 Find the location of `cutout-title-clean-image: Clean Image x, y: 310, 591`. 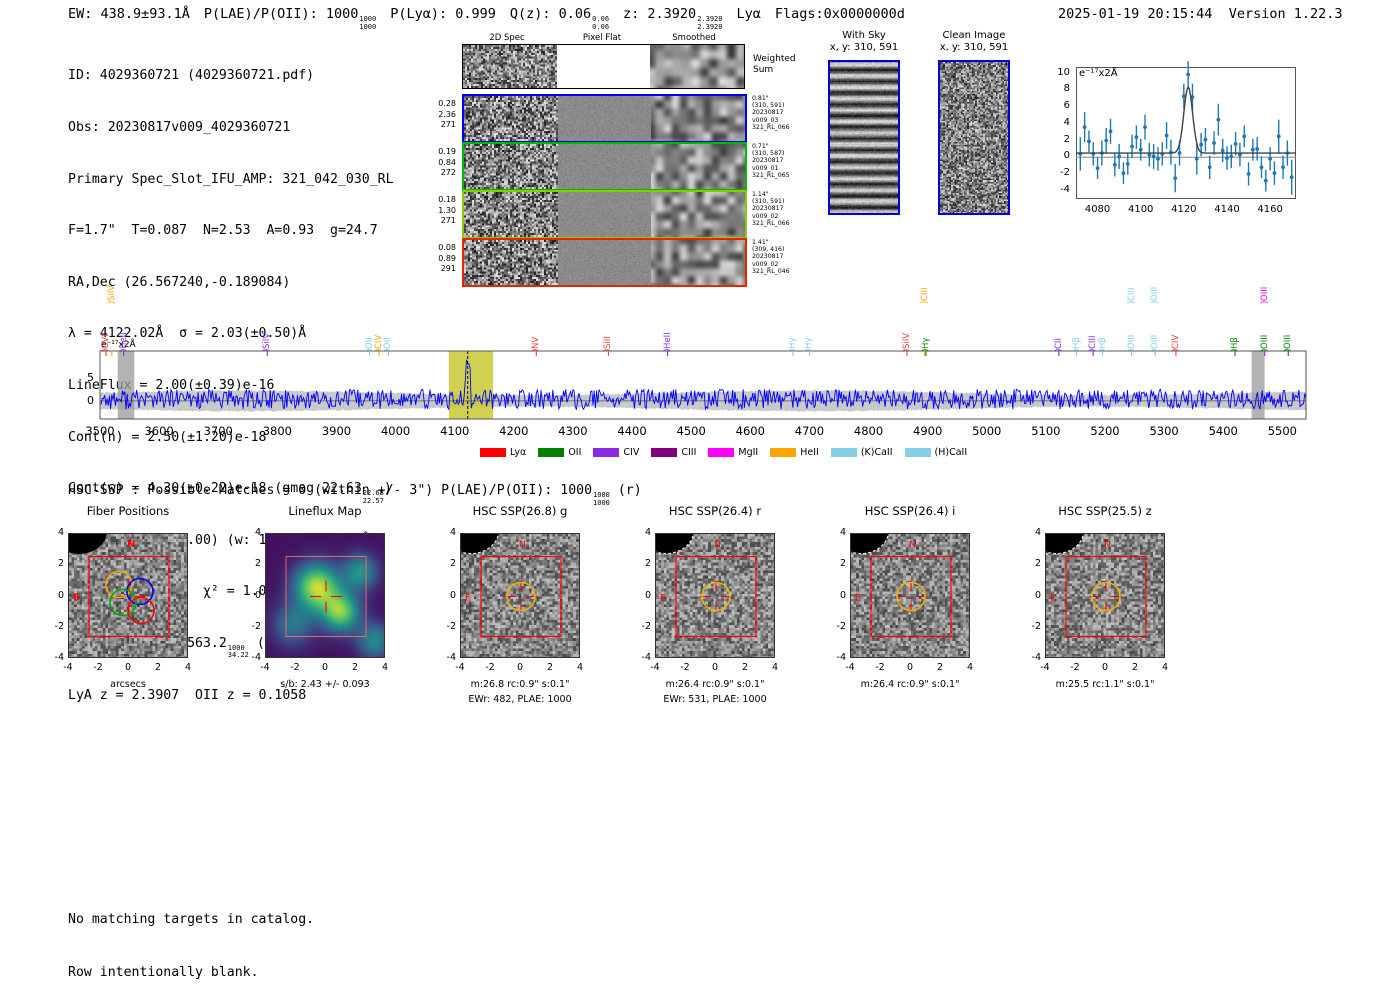

cutout-title-clean-image: Clean Image x, y: 310, 591 is located at coordinates (974, 42).